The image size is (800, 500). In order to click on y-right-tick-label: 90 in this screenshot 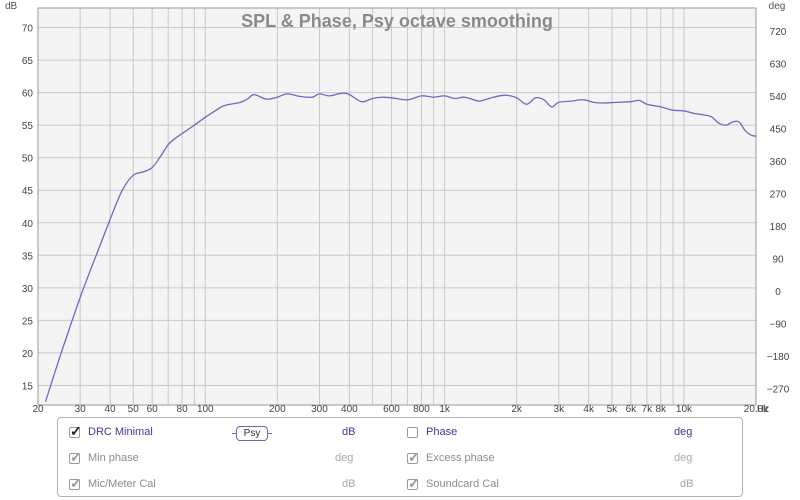, I will do `click(778, 260)`.